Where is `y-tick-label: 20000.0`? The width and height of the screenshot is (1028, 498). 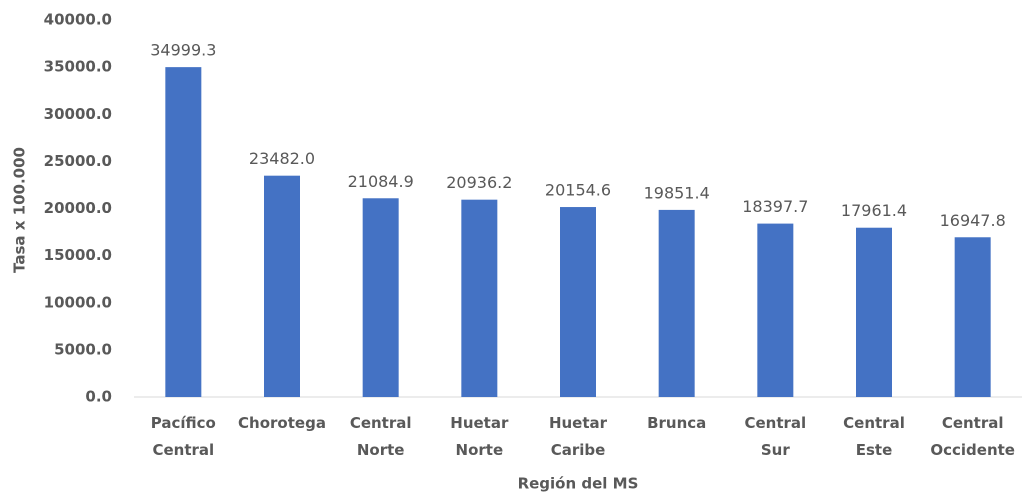
y-tick-label: 20000.0 is located at coordinates (78, 208).